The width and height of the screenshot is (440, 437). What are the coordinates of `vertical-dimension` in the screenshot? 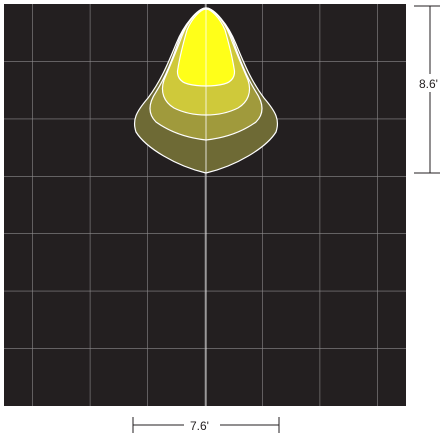 It's located at (427, 89).